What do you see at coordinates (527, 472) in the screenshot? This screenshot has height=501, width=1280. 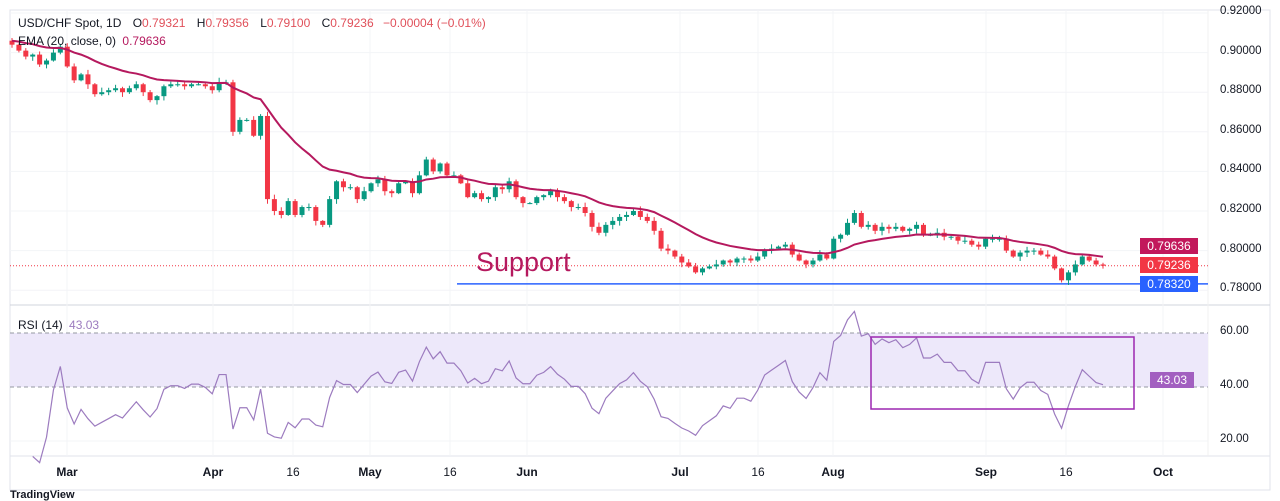 I see `time-tick-label: Jun` at bounding box center [527, 472].